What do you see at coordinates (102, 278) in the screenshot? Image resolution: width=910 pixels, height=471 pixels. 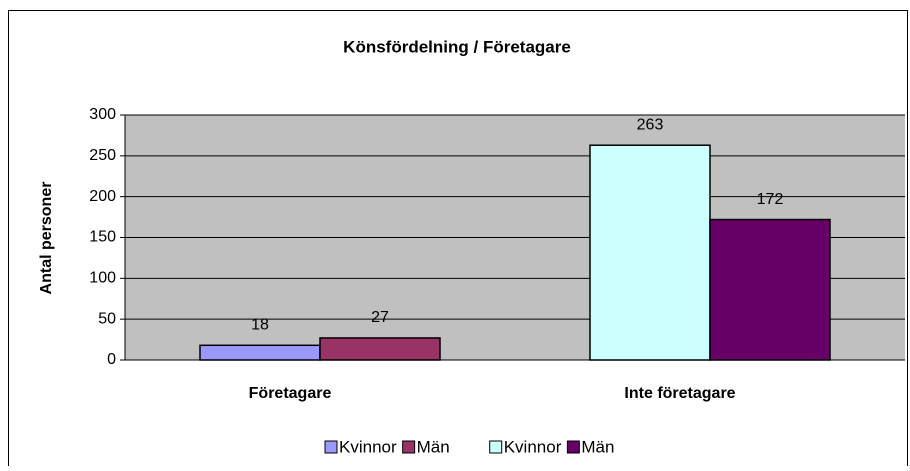 I see `y-tick-label: 100` at bounding box center [102, 278].